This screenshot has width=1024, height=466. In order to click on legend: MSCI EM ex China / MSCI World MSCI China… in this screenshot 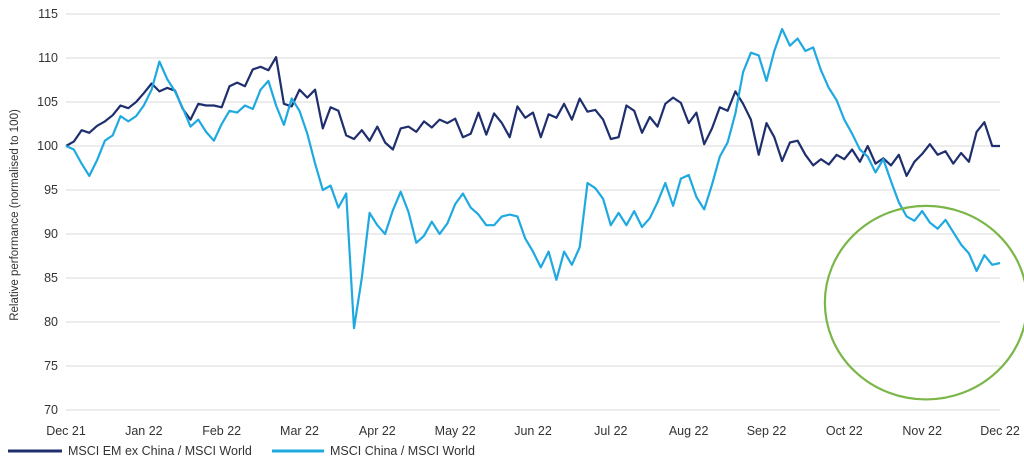, I will do `click(241, 451)`.